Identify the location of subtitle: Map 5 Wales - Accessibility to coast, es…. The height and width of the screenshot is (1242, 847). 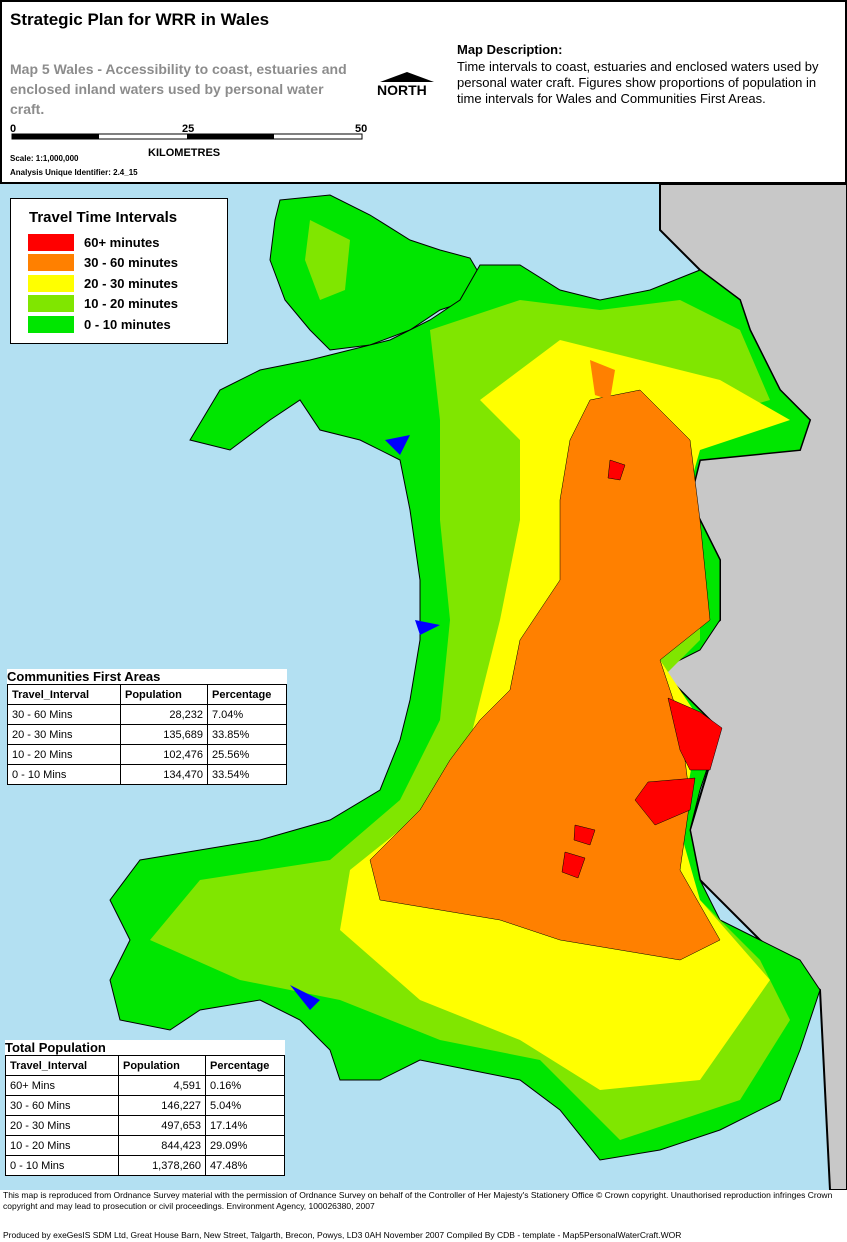
(178, 89).